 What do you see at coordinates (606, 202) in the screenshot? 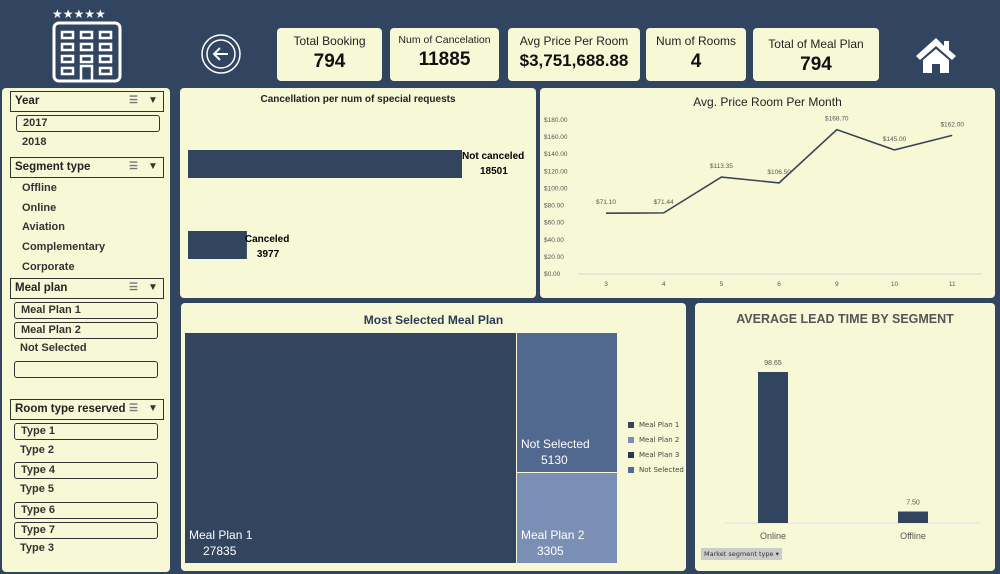
I see `data-label: $71.10` at bounding box center [606, 202].